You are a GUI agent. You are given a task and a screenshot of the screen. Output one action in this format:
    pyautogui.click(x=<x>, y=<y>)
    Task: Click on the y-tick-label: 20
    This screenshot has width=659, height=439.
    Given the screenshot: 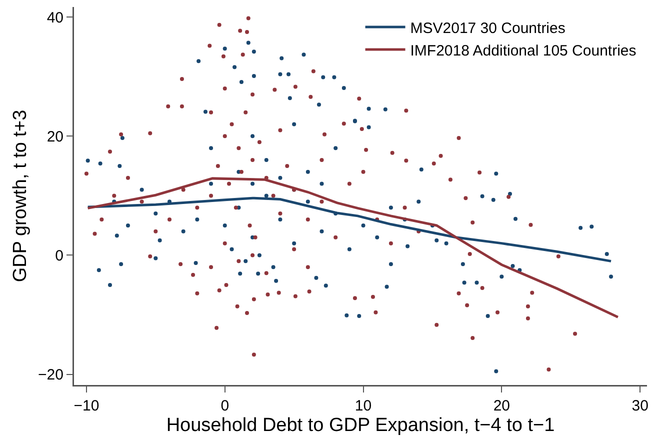 What is the action you would take?
    pyautogui.click(x=55, y=137)
    